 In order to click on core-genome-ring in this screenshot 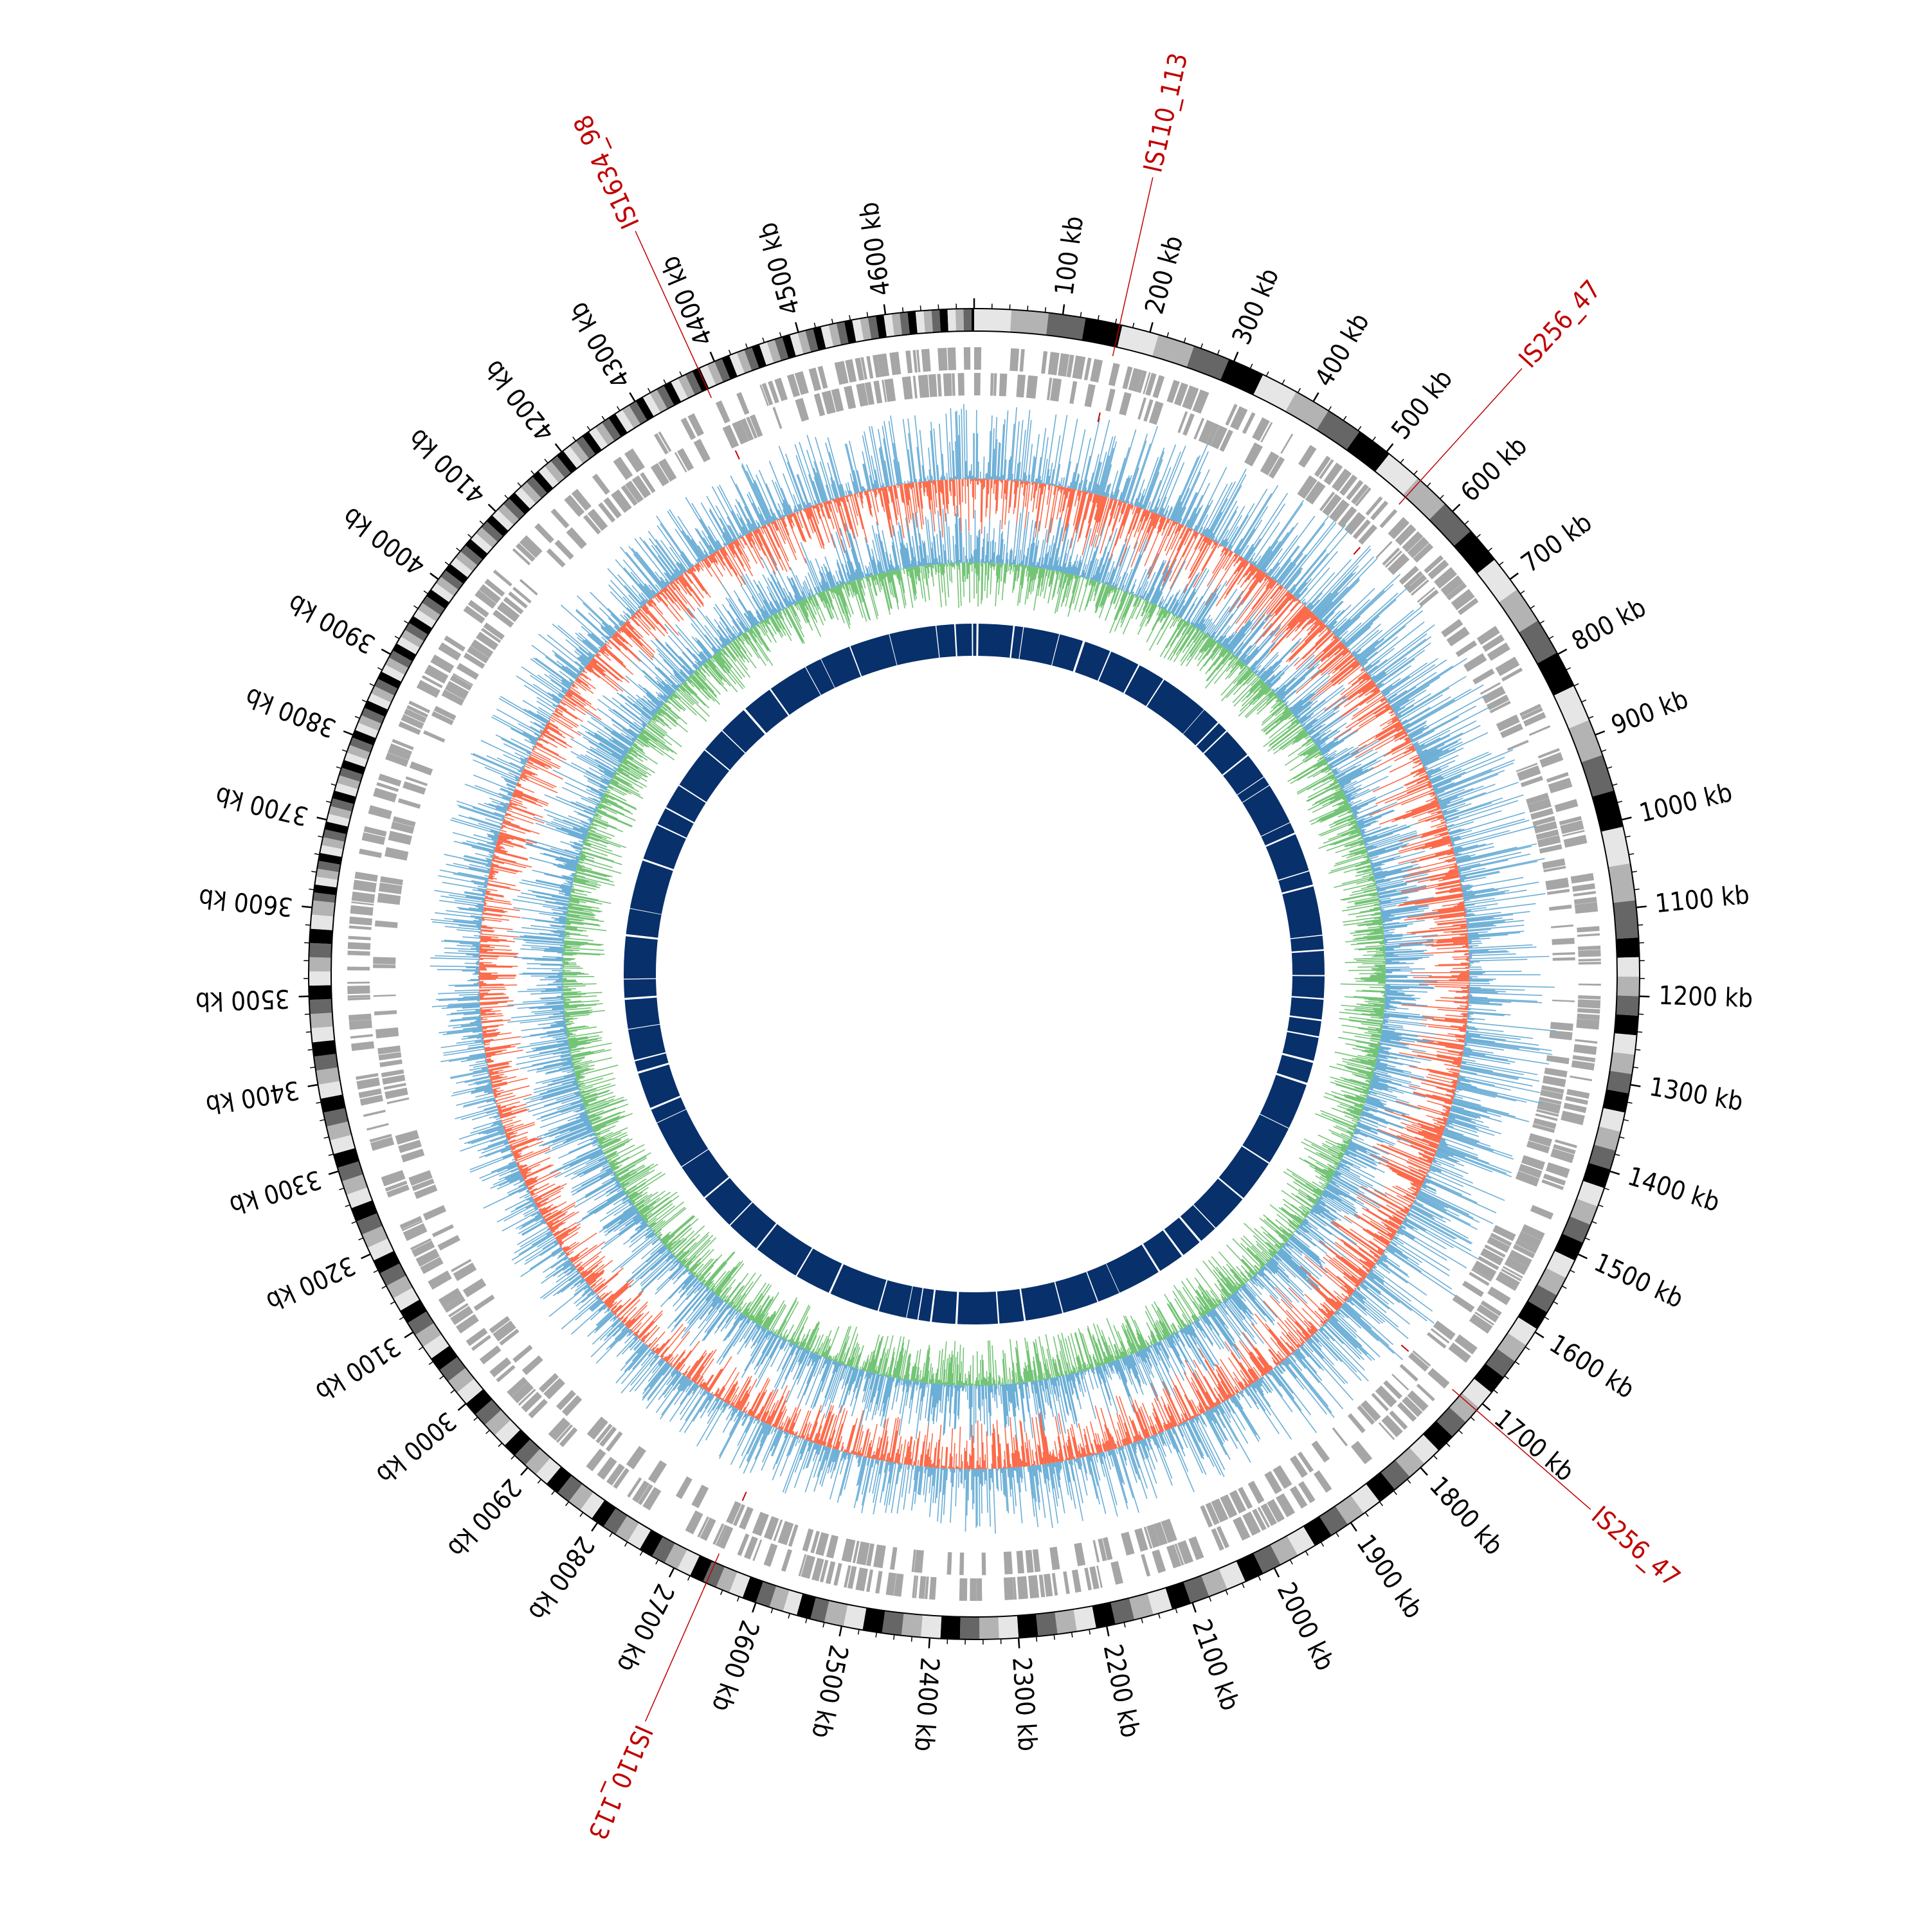, I will do `click(974, 973)`.